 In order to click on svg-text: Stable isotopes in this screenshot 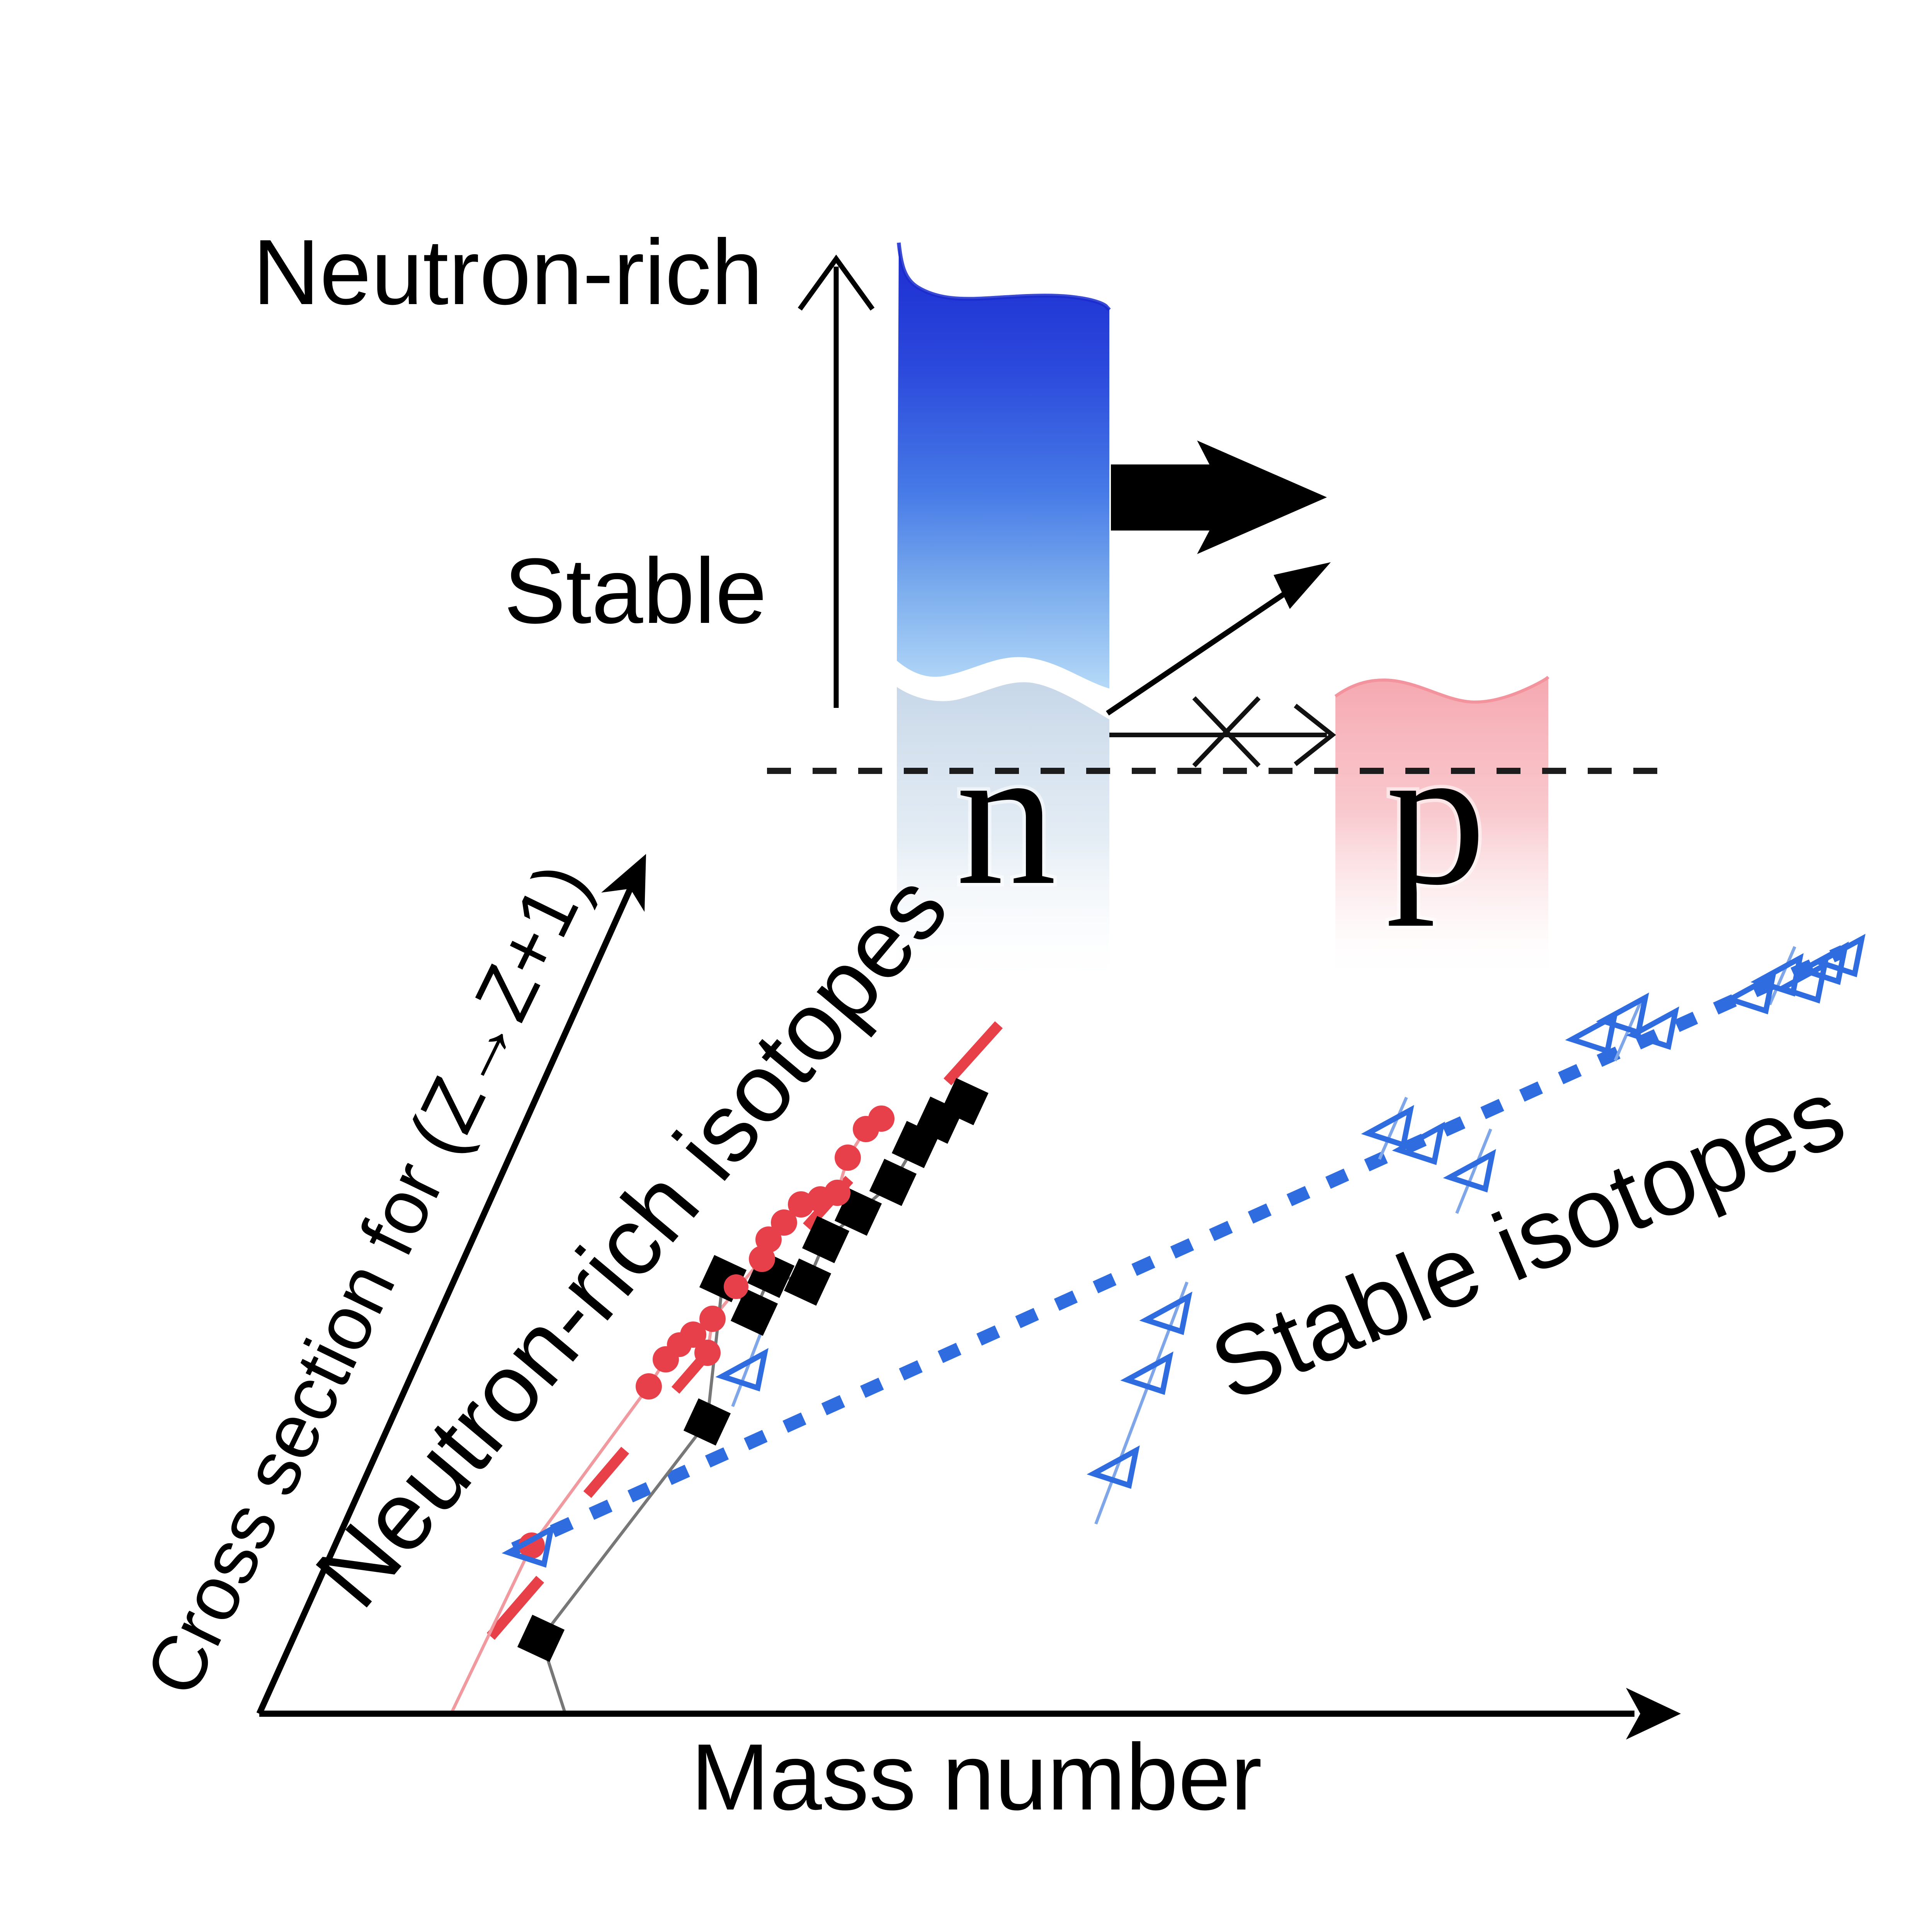, I will do `click(1527, 1240)`.